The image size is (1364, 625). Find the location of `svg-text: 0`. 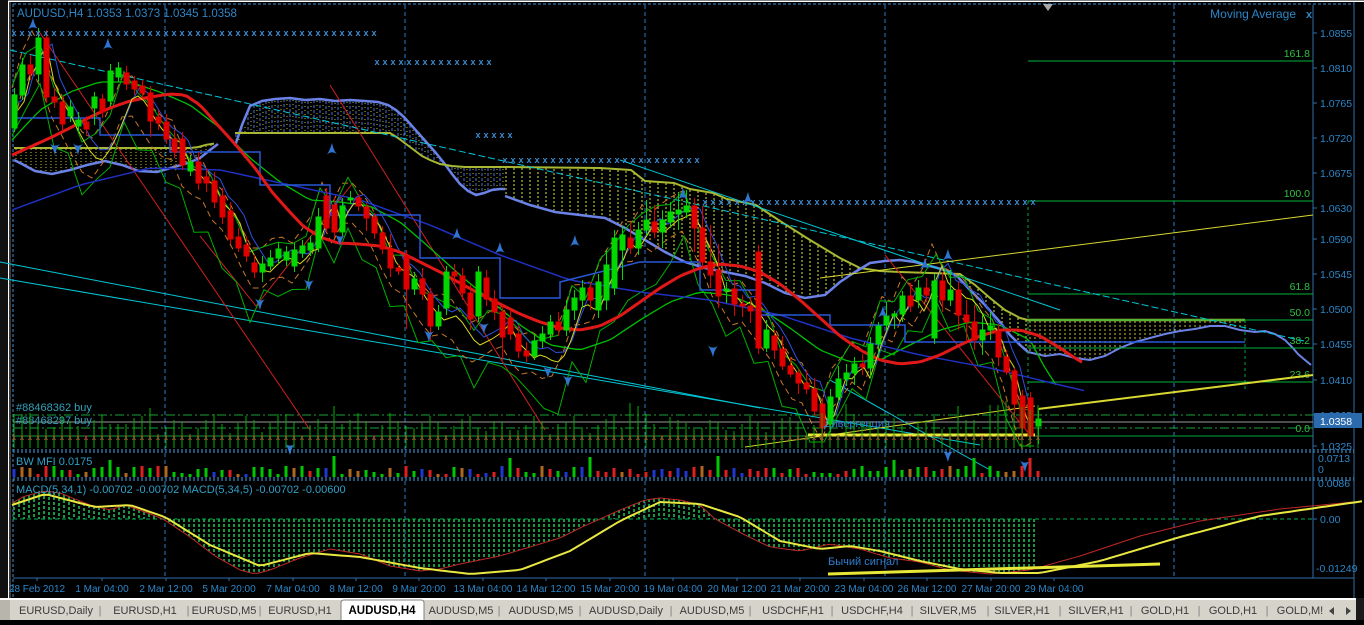

svg-text: 0 is located at coordinates (1321, 470).